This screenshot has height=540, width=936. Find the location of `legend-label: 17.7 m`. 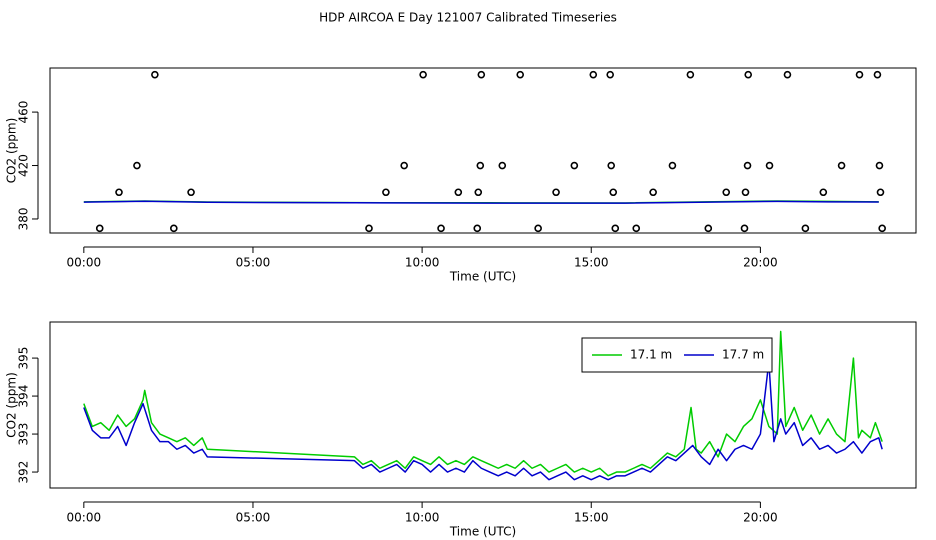

legend-label: 17.7 m is located at coordinates (743, 355).